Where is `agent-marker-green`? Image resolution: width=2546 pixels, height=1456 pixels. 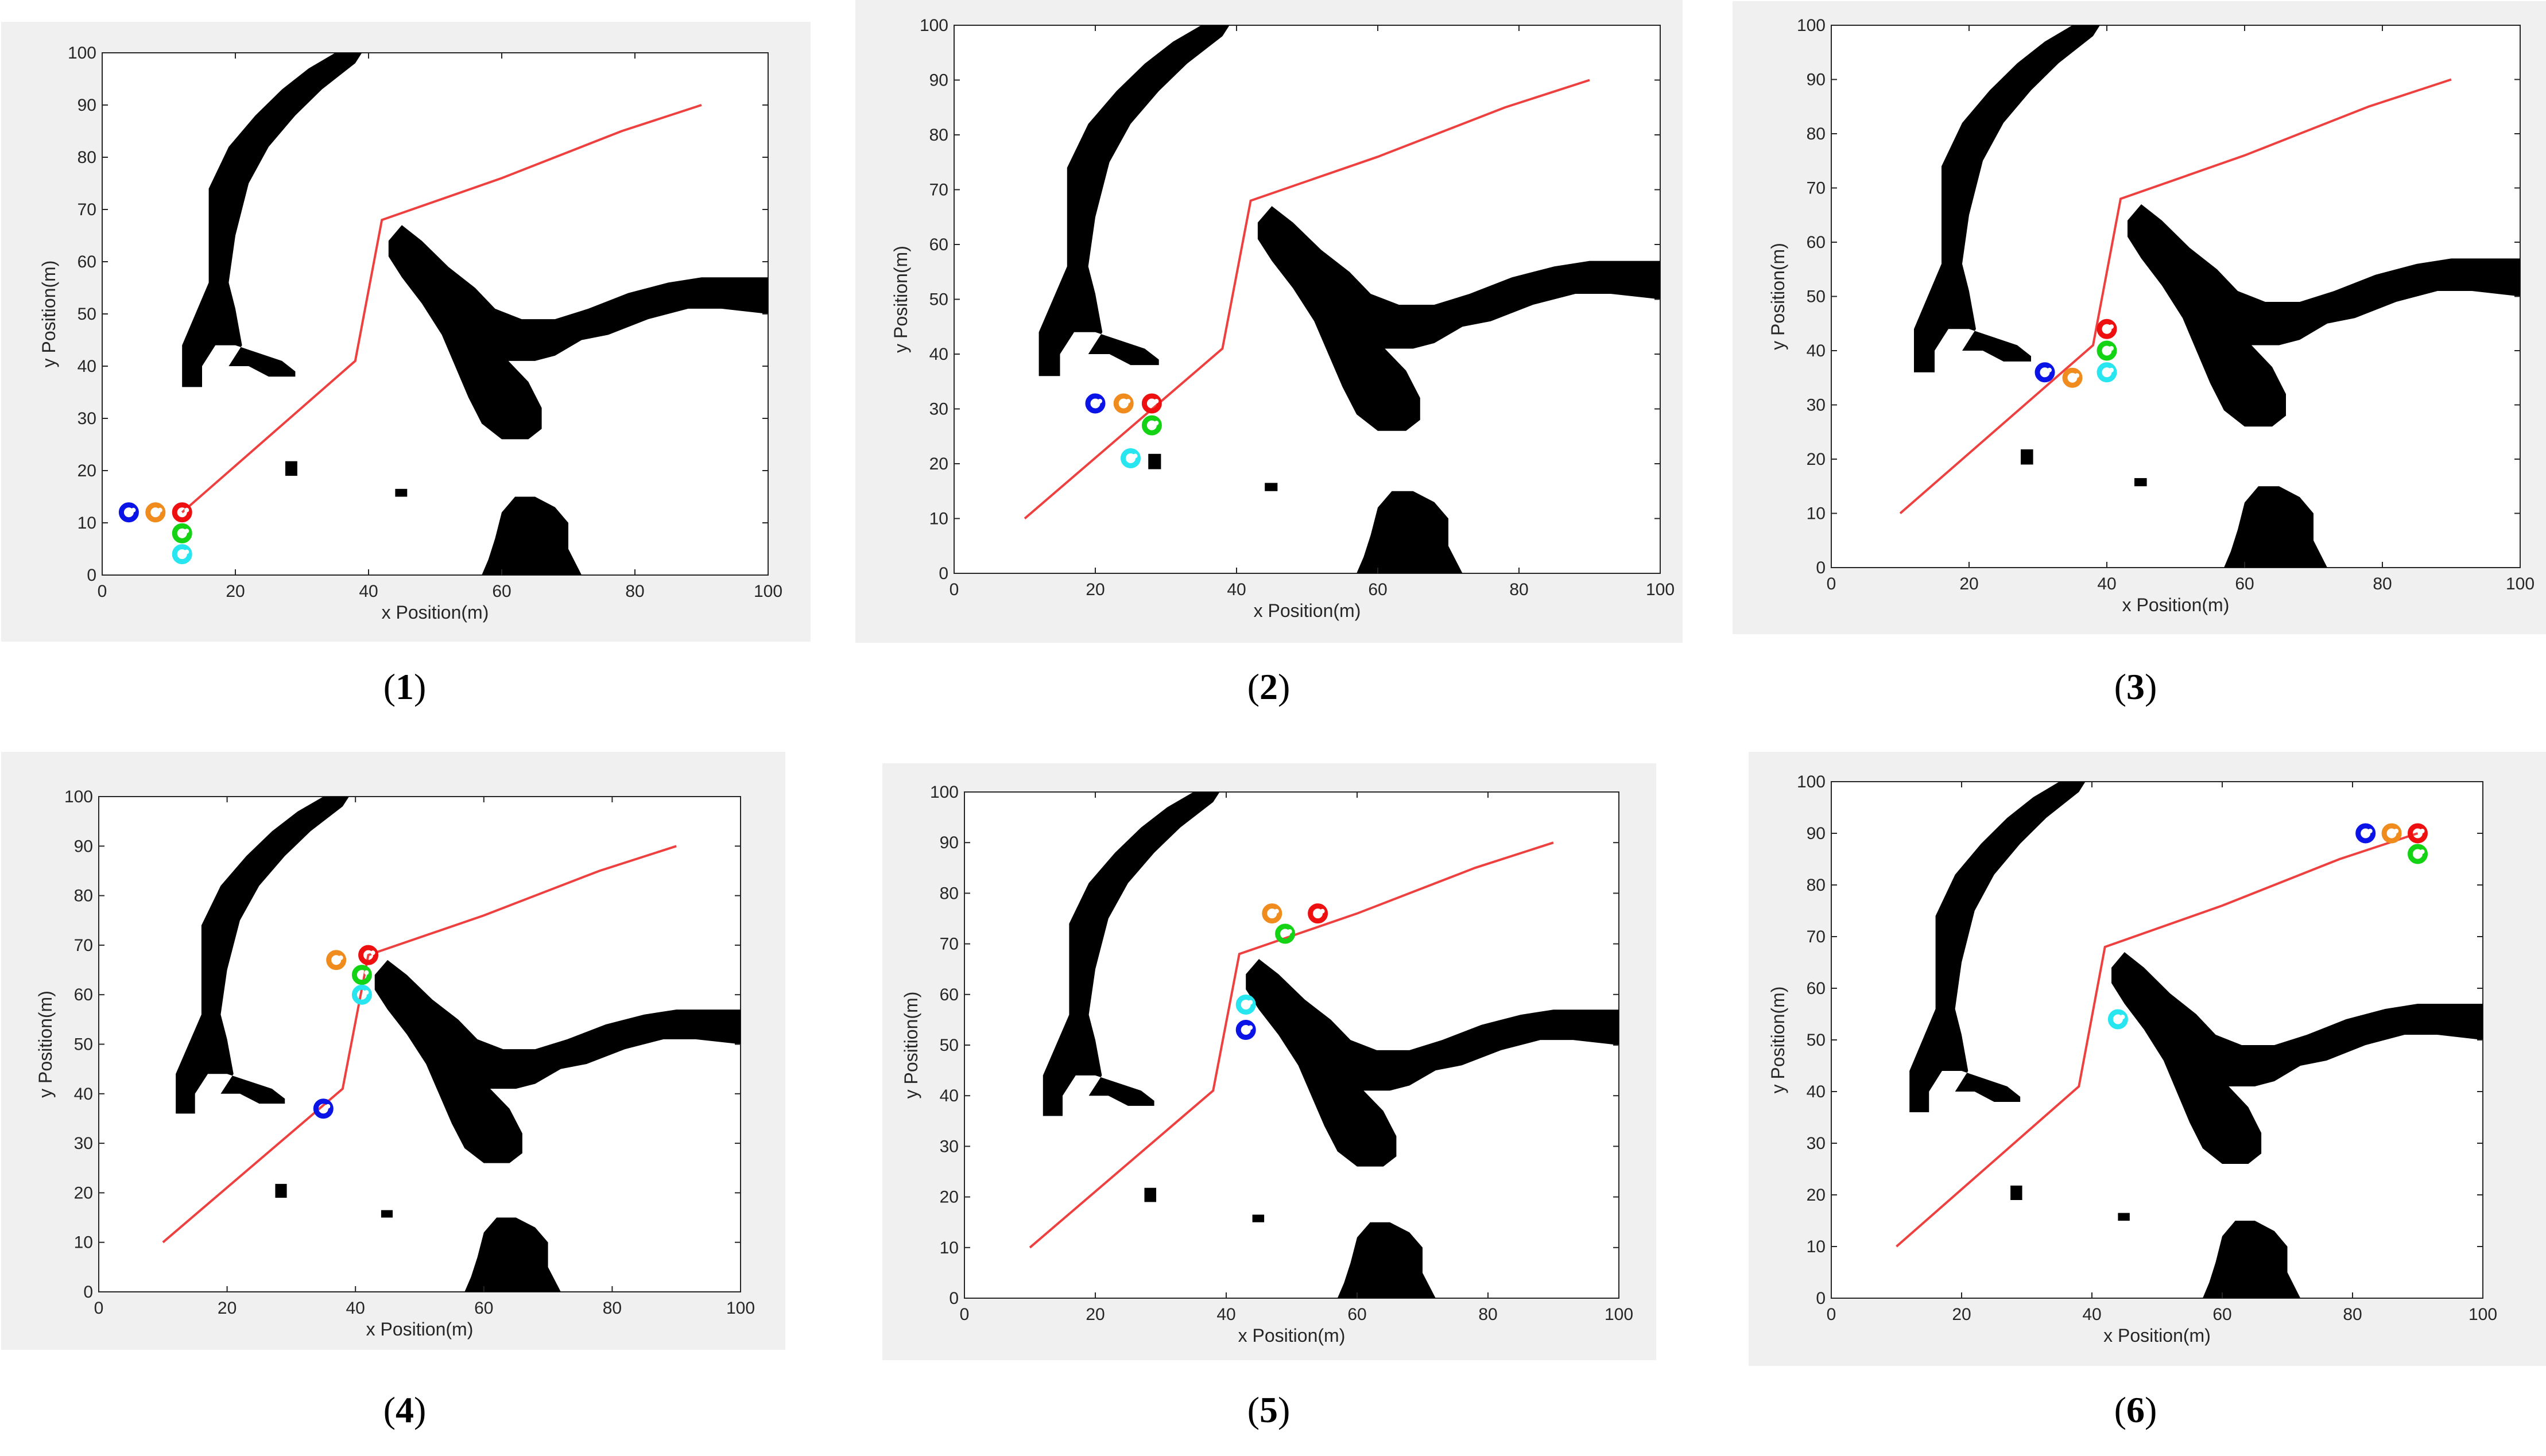 agent-marker-green is located at coordinates (1151, 425).